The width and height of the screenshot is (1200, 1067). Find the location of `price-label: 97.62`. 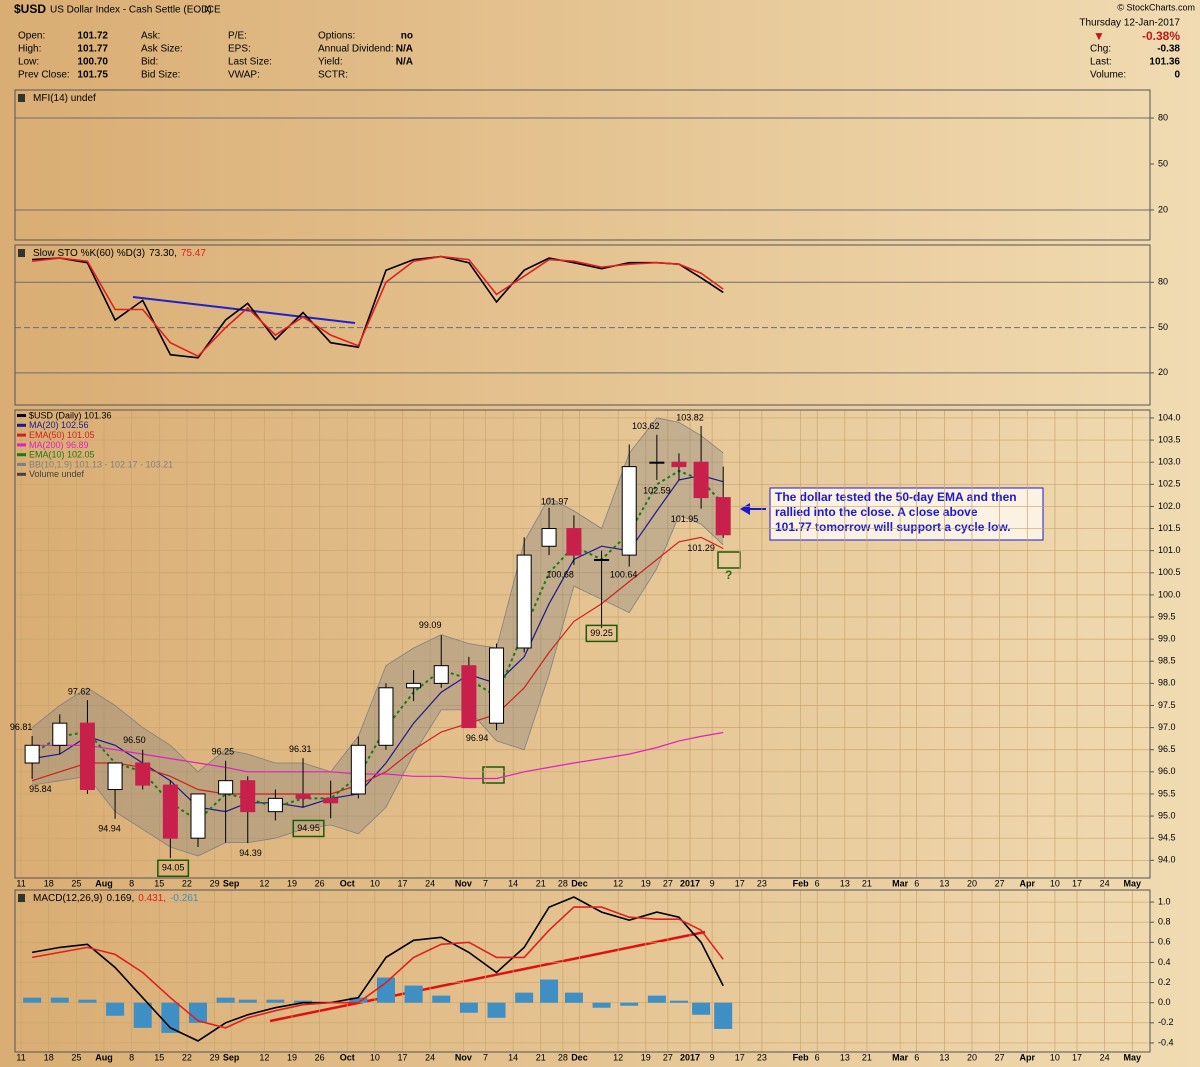

price-label: 97.62 is located at coordinates (79, 692).